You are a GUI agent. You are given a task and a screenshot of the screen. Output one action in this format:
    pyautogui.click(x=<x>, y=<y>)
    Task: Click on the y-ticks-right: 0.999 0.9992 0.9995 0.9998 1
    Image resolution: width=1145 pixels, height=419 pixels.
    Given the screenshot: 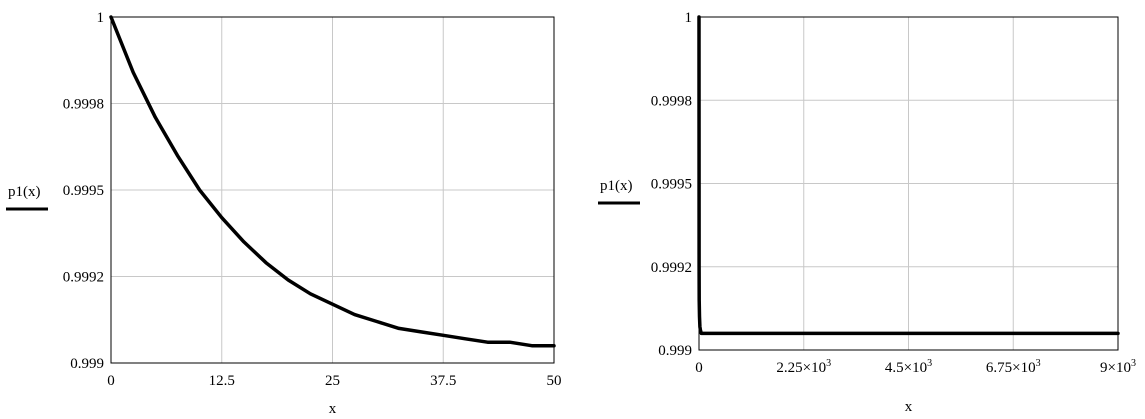 What is the action you would take?
    pyautogui.click(x=671, y=184)
    